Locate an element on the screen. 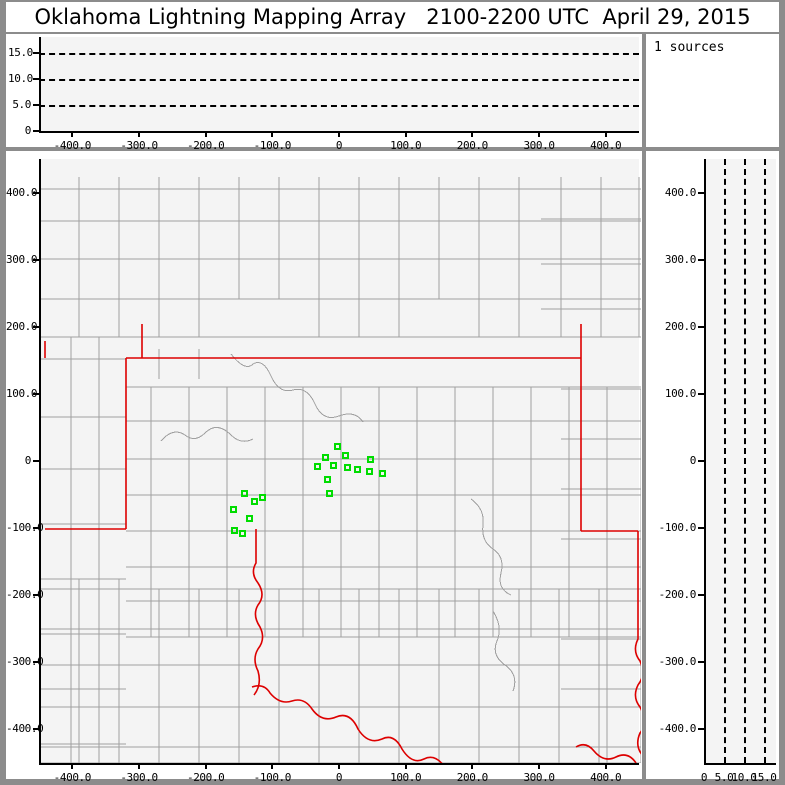 The width and height of the screenshot is (785, 785). y-axis-tick-label: -200.0 is located at coordinates (677, 595).